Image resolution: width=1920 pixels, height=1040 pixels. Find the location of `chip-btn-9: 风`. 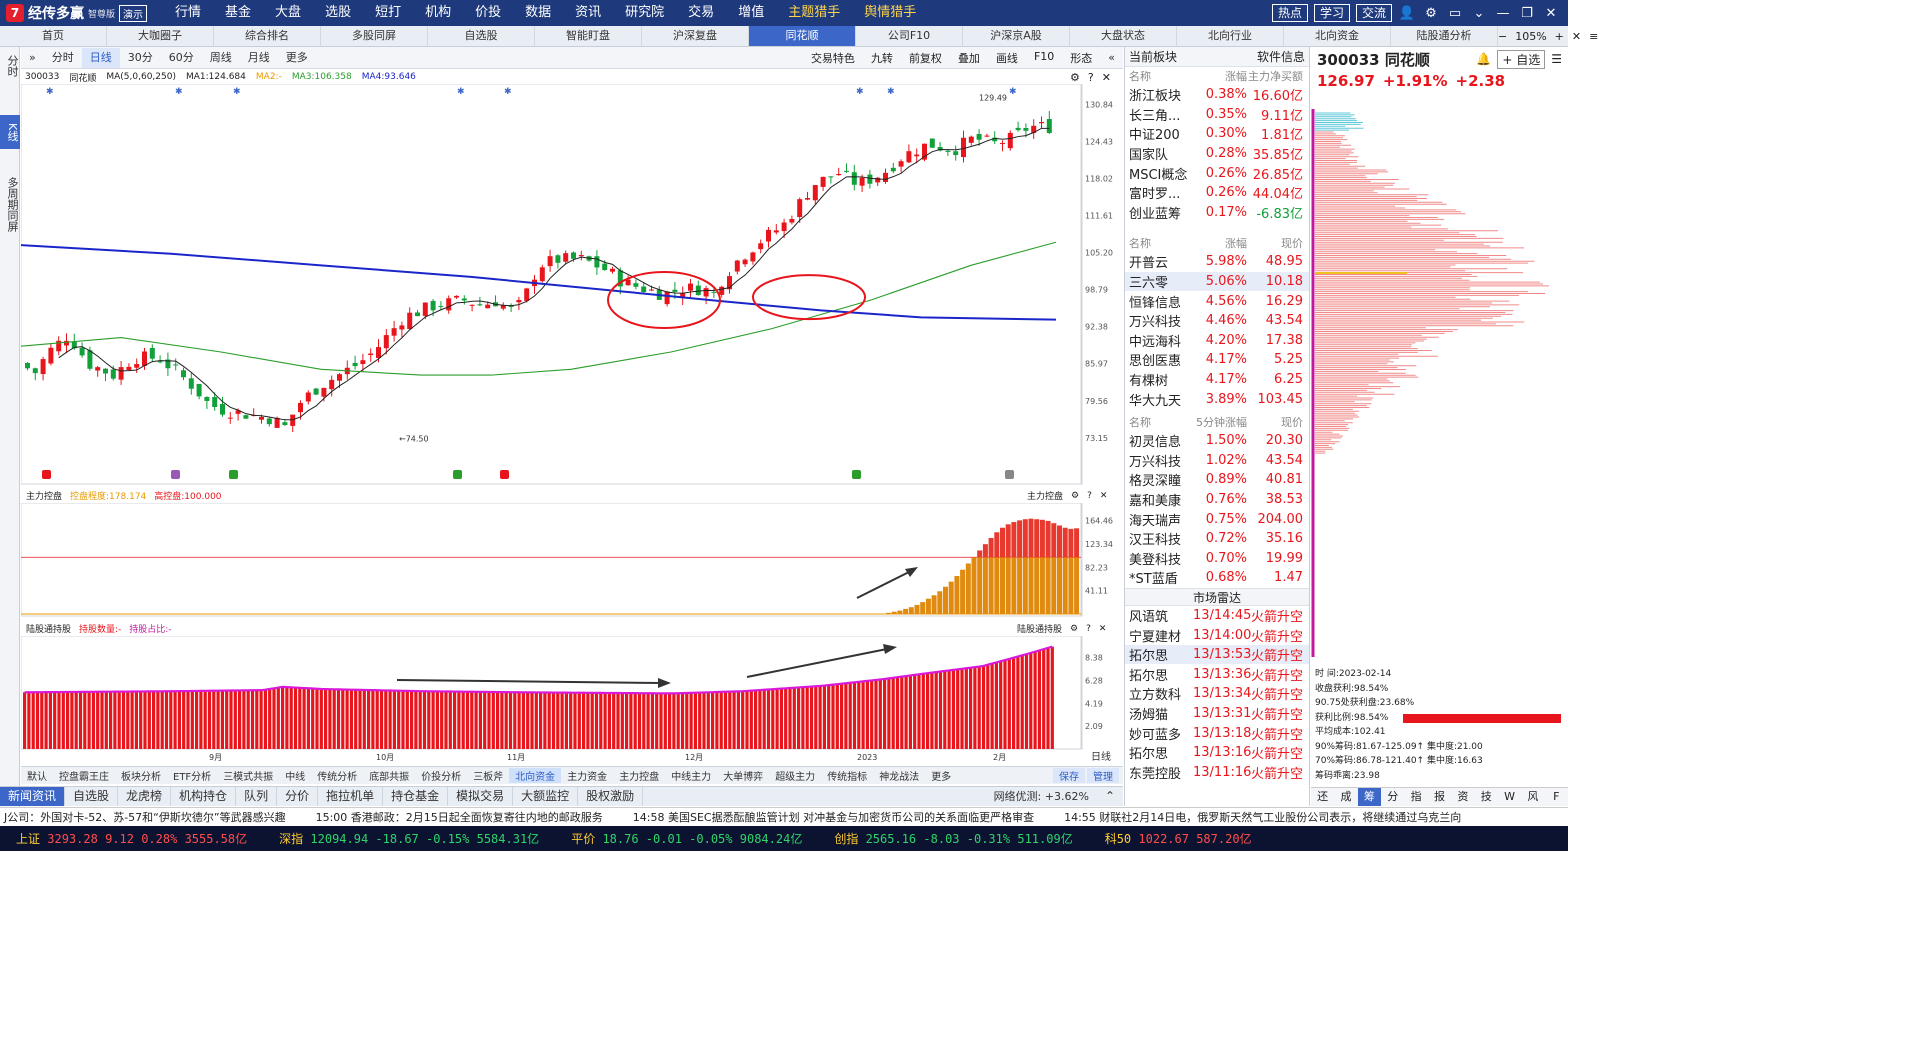

chip-btn-9: 风 is located at coordinates (1533, 796).